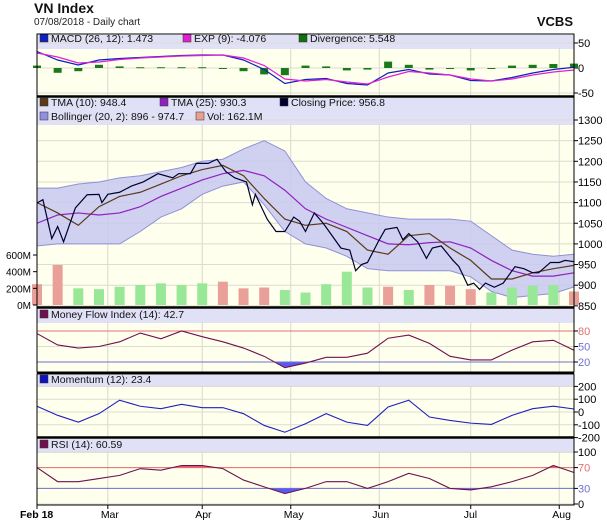  What do you see at coordinates (352, 39) in the screenshot?
I see `legend-label: Divergence: 5.548` at bounding box center [352, 39].